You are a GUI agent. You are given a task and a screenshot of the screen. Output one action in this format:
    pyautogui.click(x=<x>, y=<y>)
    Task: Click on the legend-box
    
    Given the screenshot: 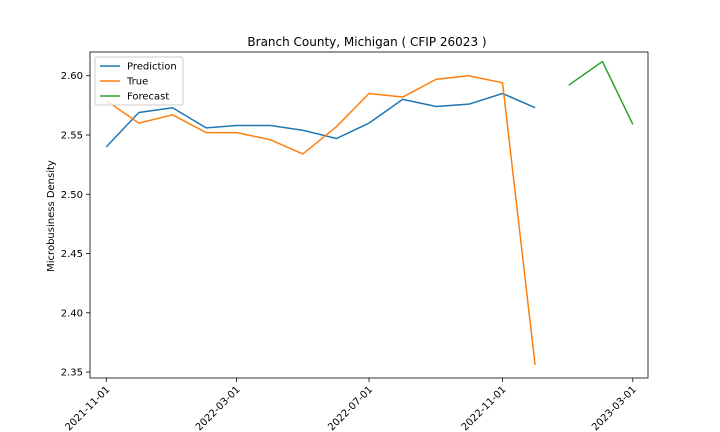 What is the action you would take?
    pyautogui.click(x=139, y=81)
    